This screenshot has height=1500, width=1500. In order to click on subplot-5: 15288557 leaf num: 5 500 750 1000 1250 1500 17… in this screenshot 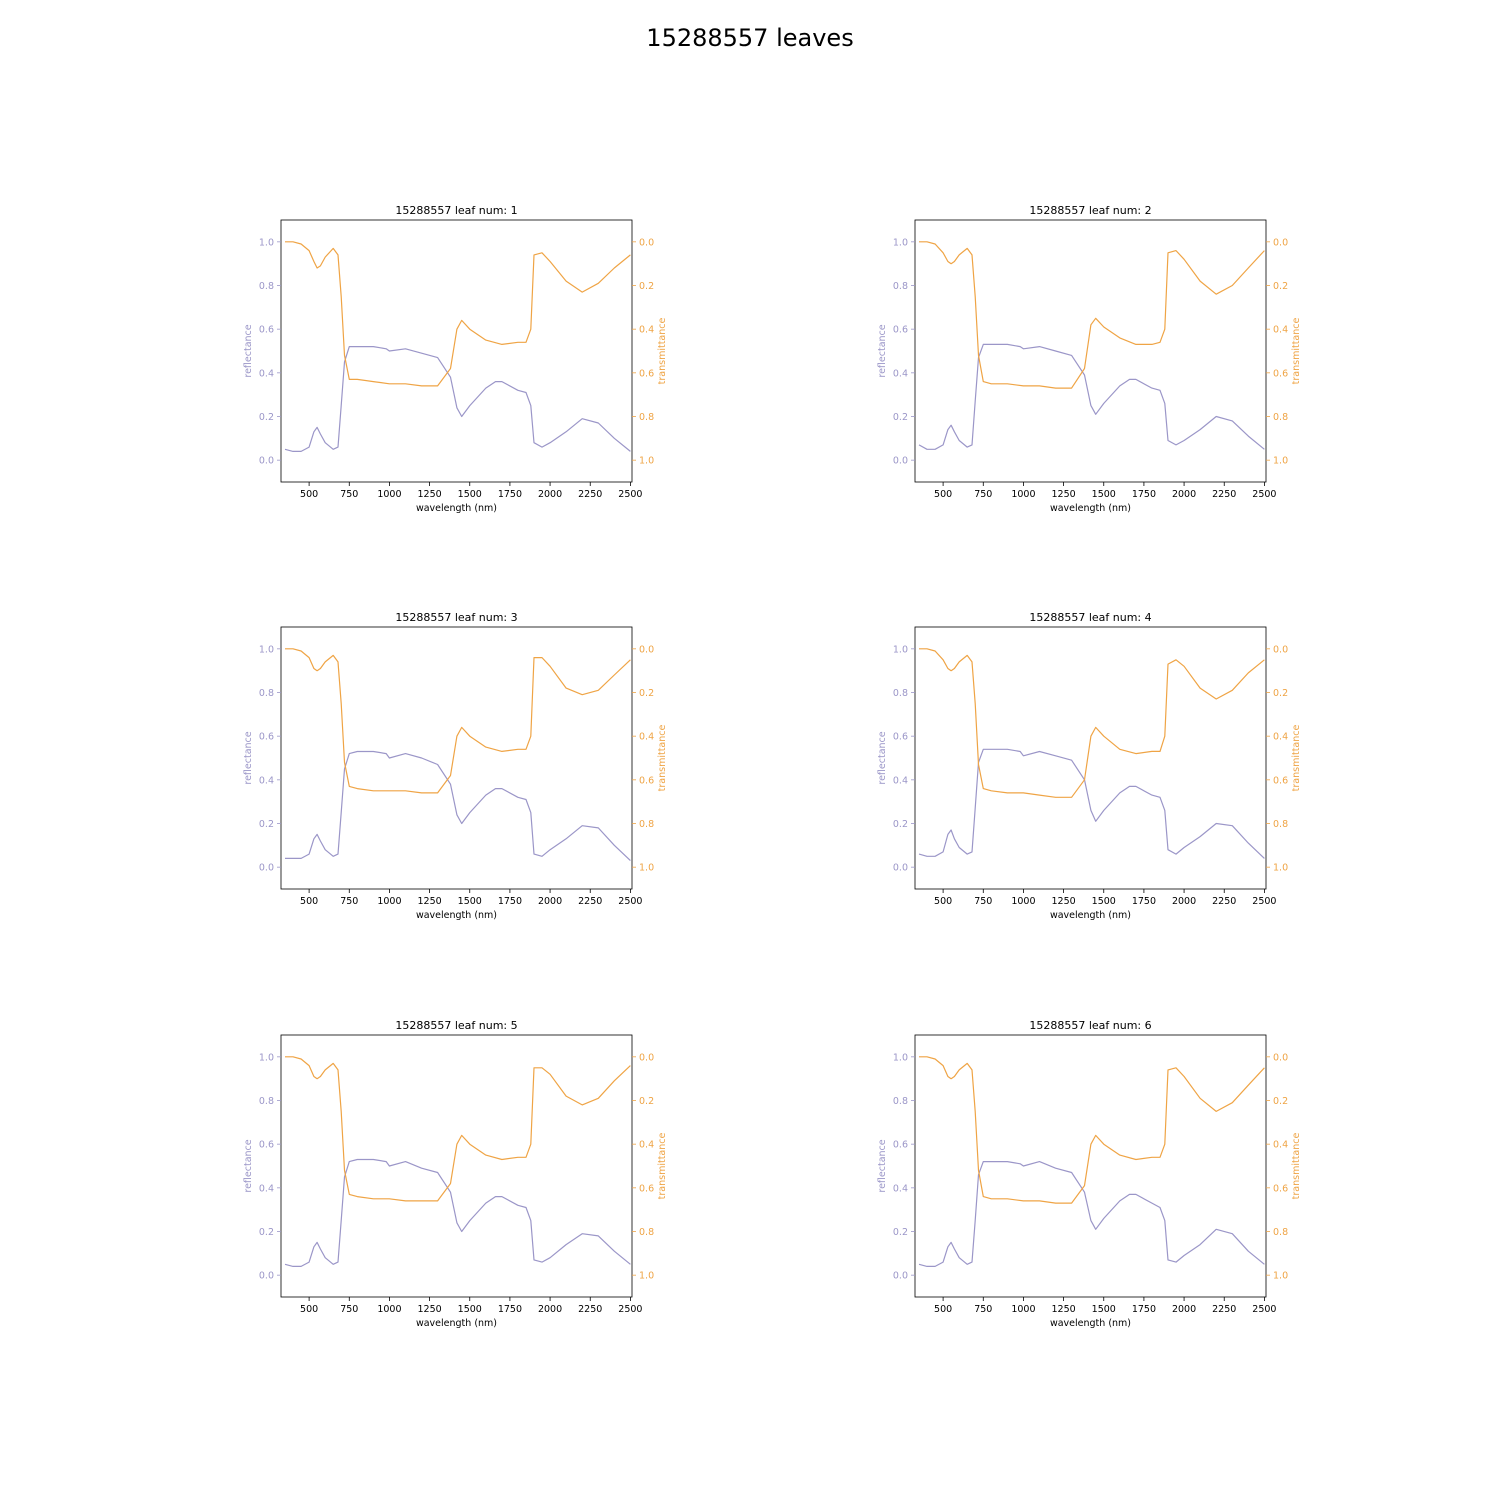, I will do `click(455, 1174)`.